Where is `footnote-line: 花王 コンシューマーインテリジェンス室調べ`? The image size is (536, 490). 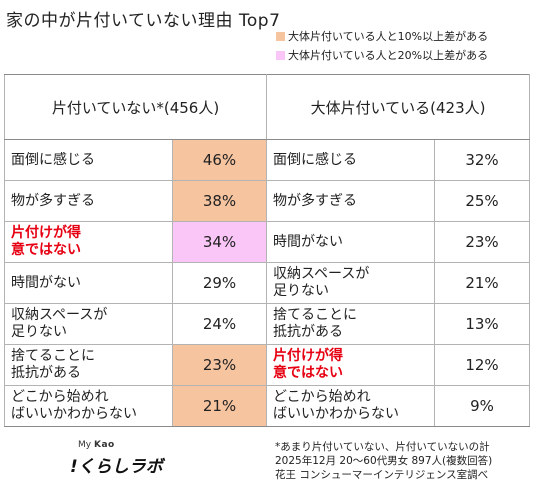
footnote-line: 花王 コンシューマーインテリジェンス室調べ is located at coordinates (382, 475).